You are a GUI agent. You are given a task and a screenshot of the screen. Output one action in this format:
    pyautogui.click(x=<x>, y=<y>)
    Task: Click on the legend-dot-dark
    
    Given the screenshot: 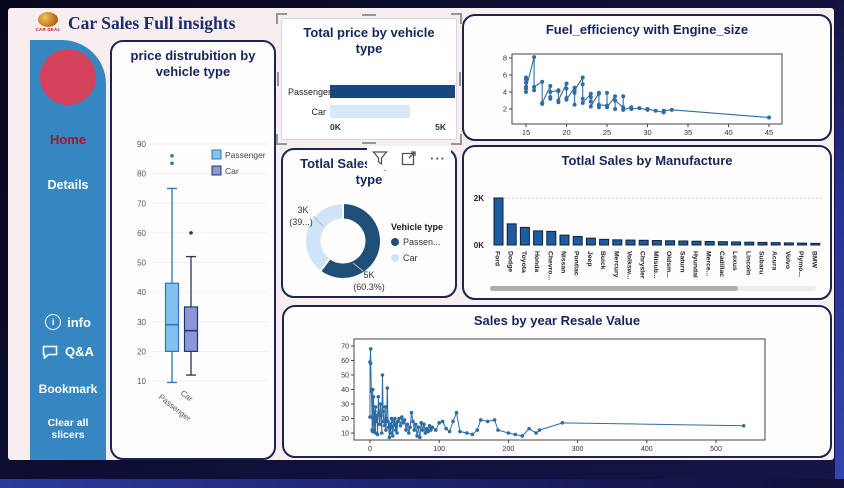 What is the action you would take?
    pyautogui.click(x=395, y=242)
    